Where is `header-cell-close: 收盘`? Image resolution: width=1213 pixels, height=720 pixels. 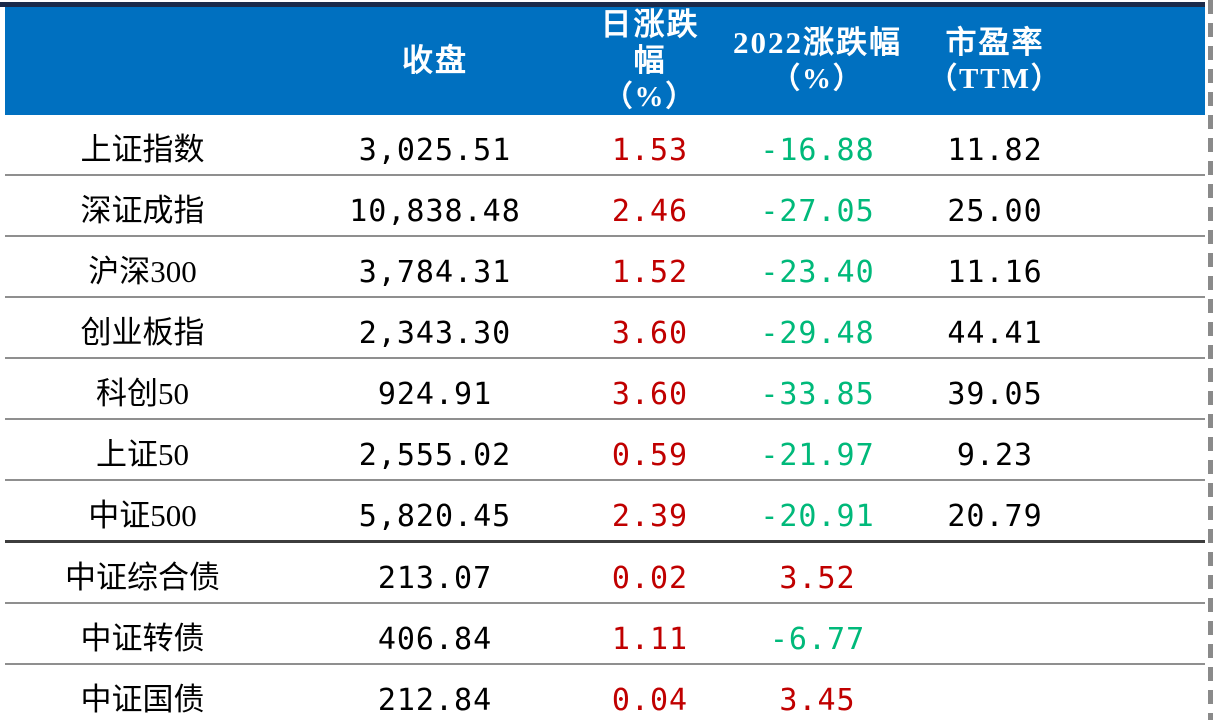
header-cell-close: 收盘 is located at coordinates (435, 61).